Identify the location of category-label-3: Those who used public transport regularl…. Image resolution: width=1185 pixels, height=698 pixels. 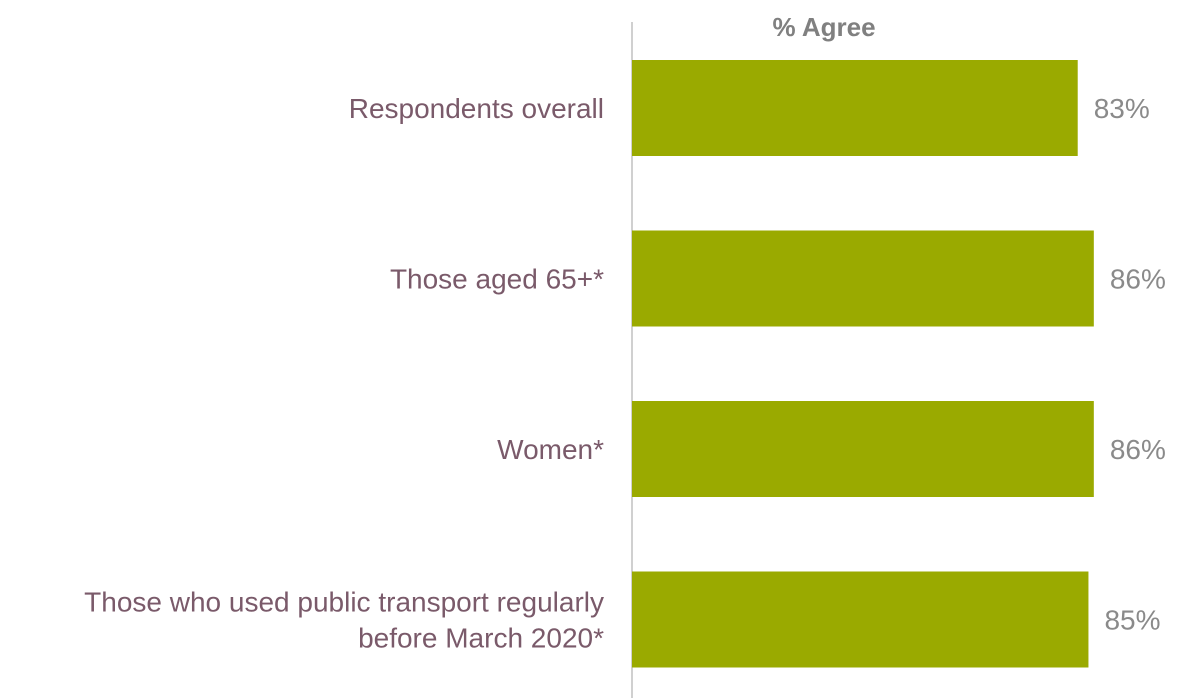
(344, 620).